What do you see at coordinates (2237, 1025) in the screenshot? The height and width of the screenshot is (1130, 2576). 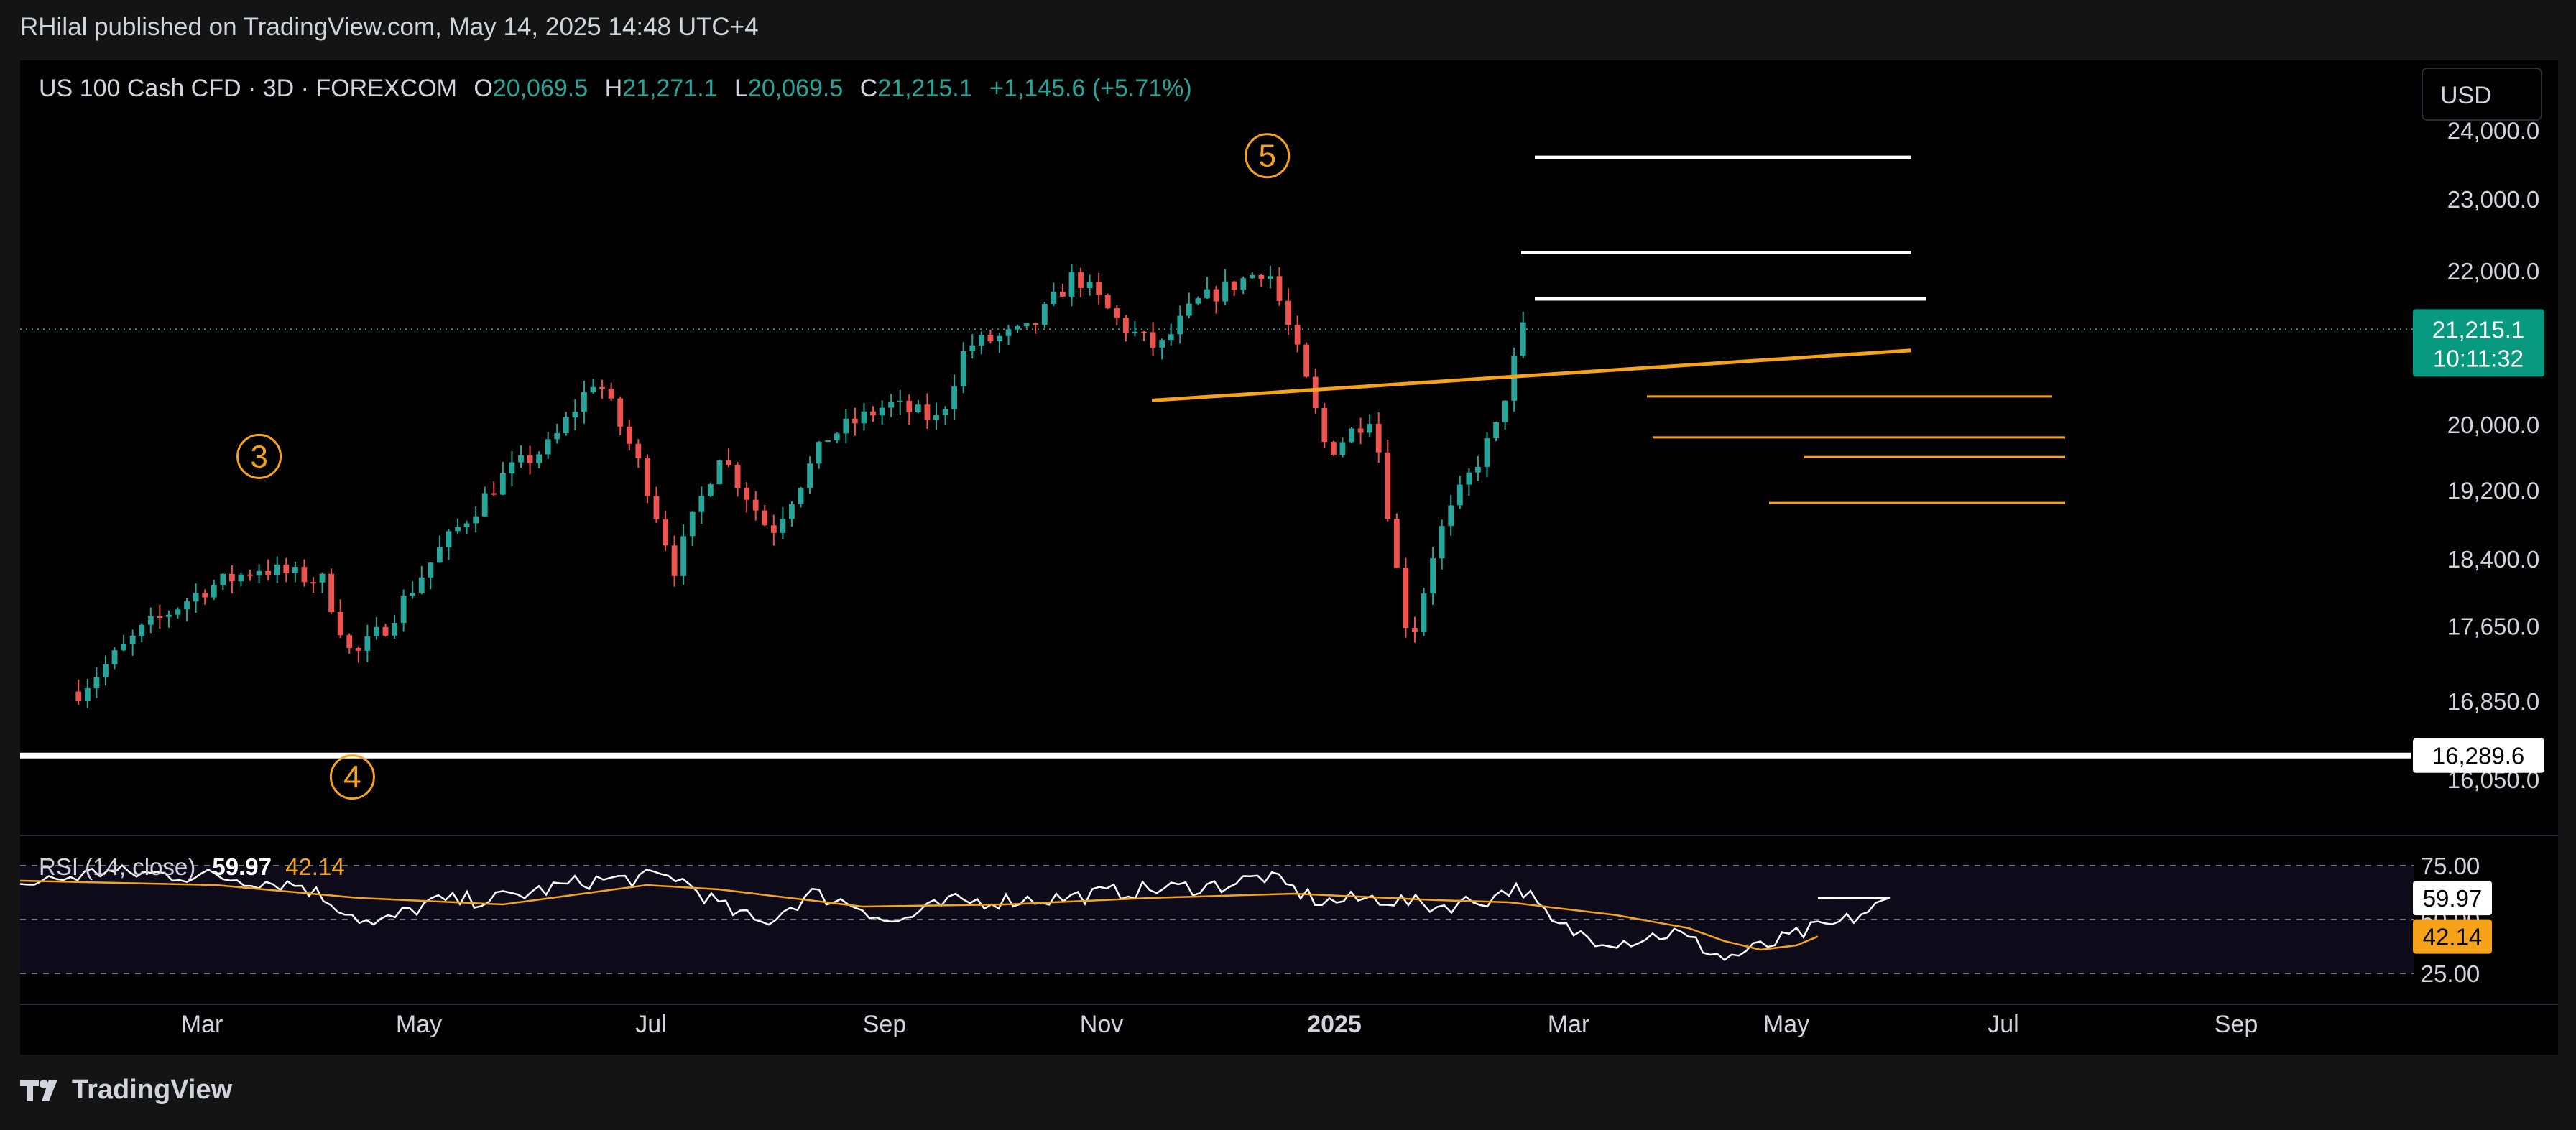 I see `time-tick-label: Sep` at bounding box center [2237, 1025].